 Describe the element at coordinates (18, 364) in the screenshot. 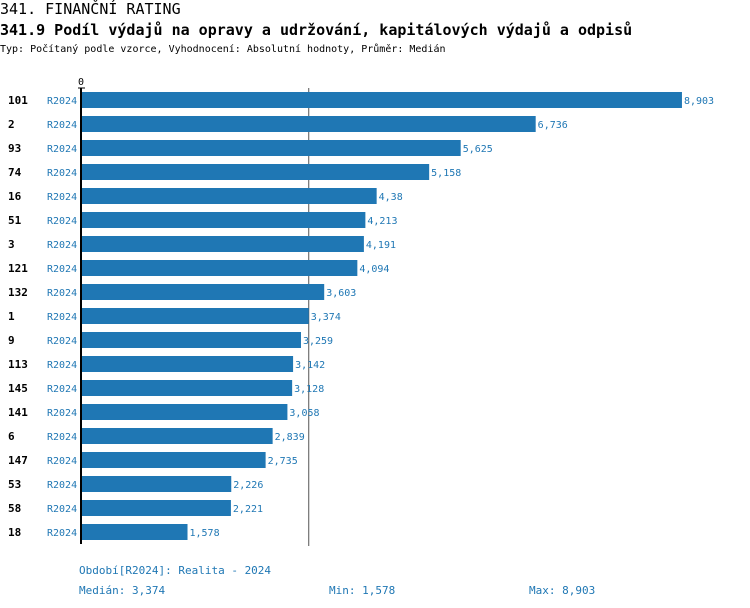

I see `category-label: 113` at that location.